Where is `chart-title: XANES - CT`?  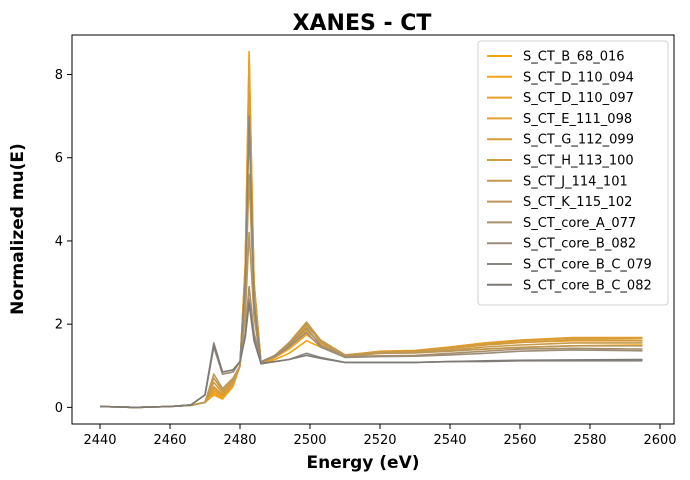 chart-title: XANES - CT is located at coordinates (362, 23).